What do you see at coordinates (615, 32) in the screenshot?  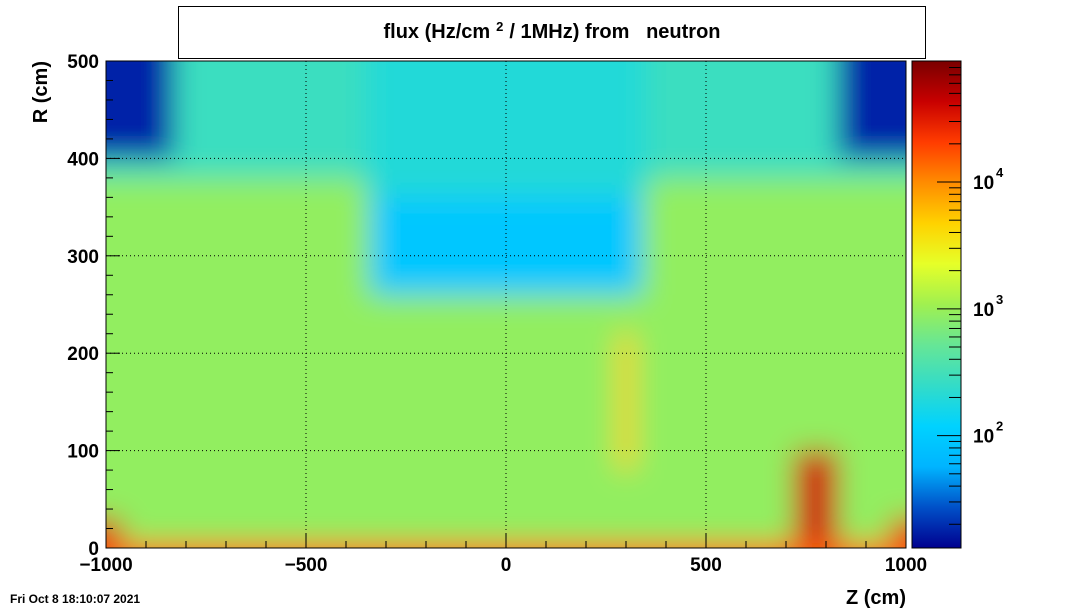 I see `title-suffix: / 1MHz) from neutron` at bounding box center [615, 32].